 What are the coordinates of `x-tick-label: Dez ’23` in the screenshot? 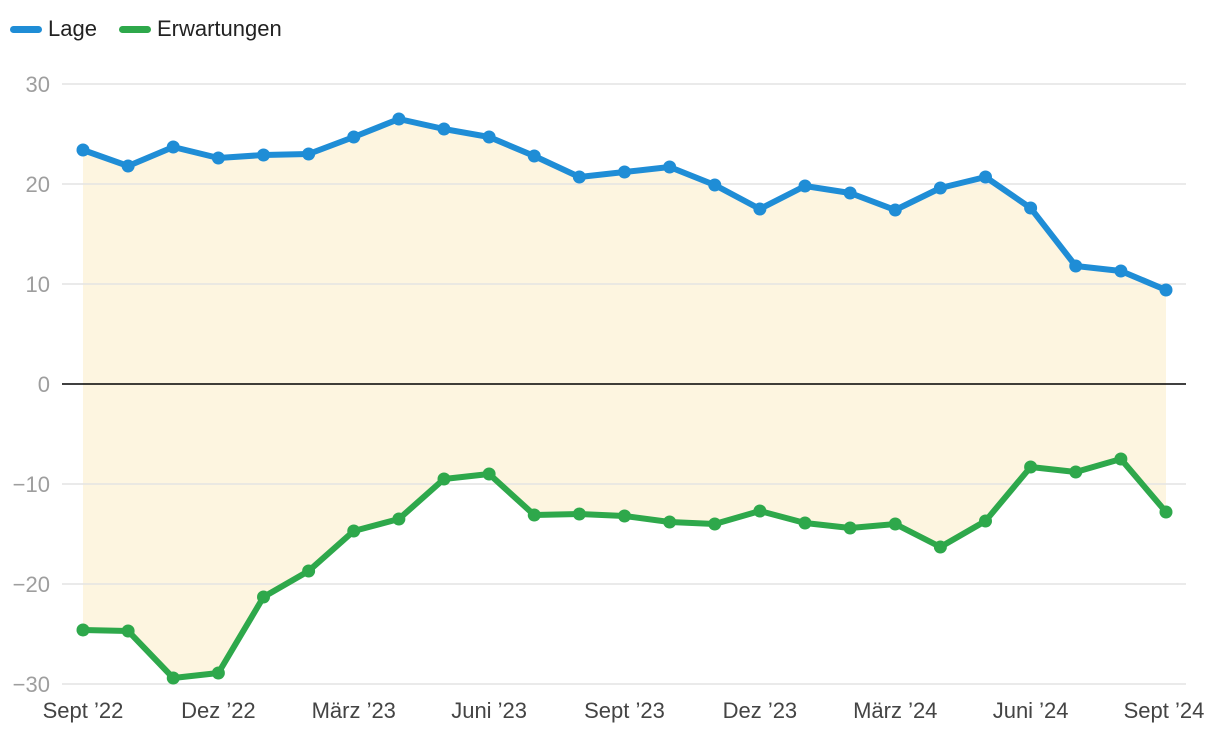 It's located at (760, 710).